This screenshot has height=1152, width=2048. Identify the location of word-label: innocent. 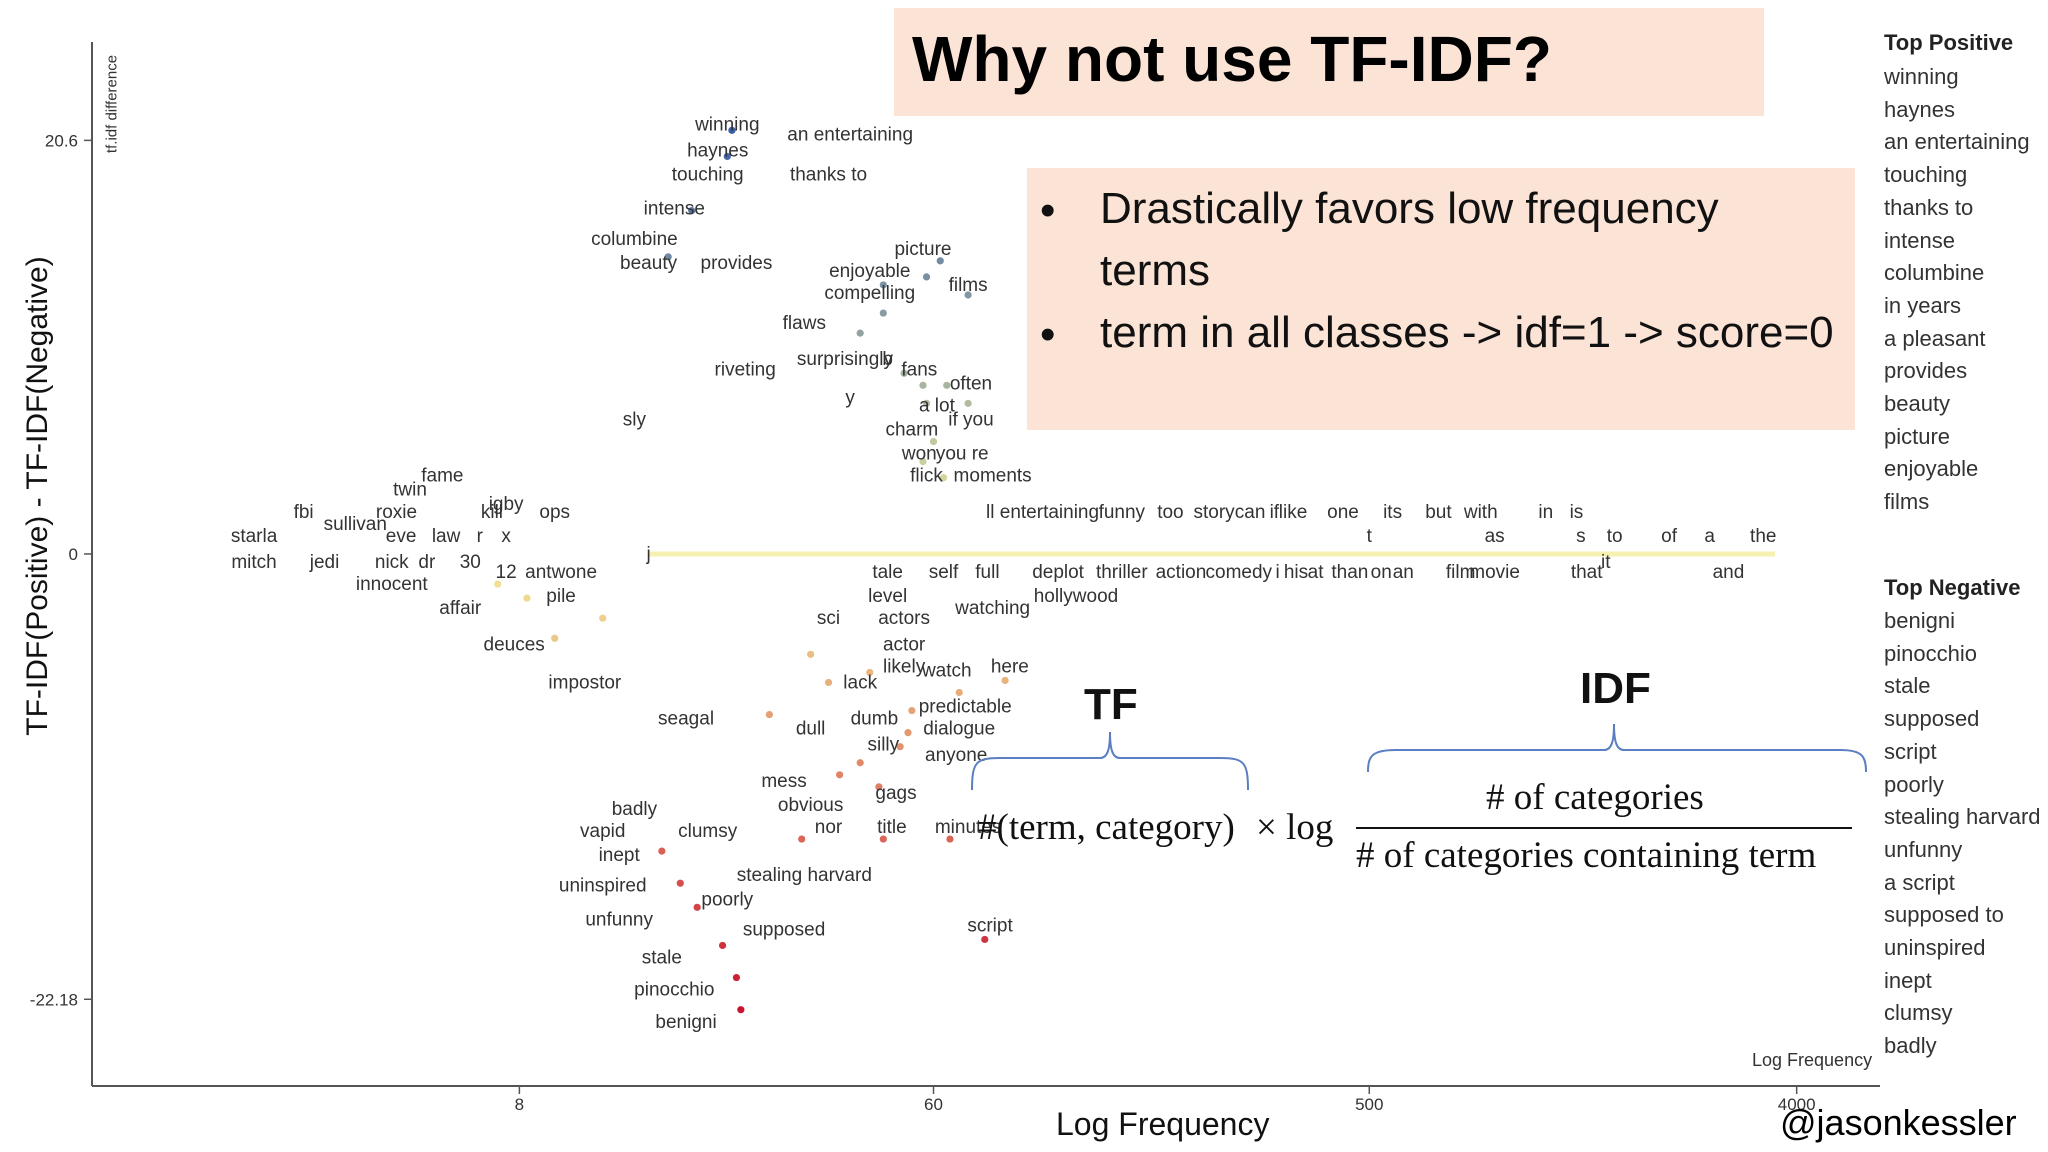
(392, 584).